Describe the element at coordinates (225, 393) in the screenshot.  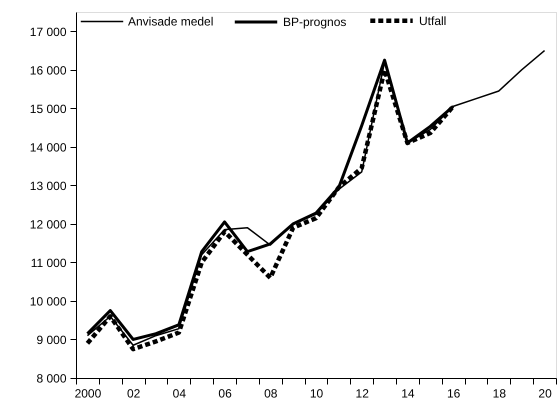
I see `x-tick-label: 06` at that location.